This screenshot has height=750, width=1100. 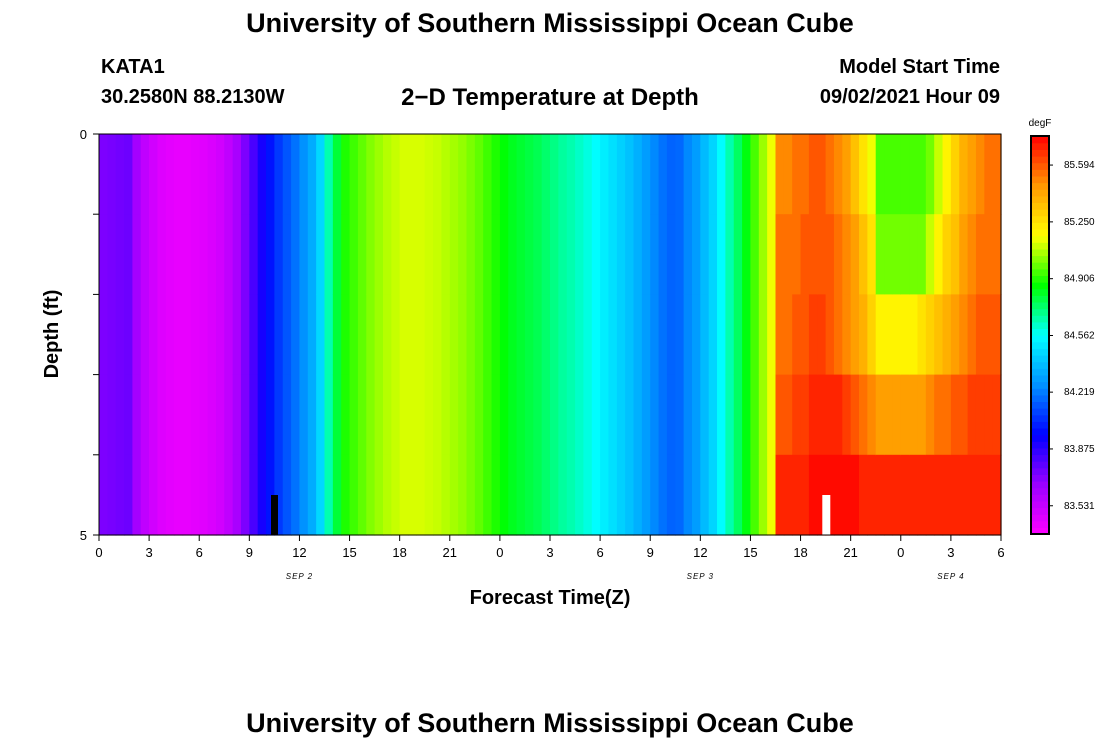 I want to click on model-start-value: 09/02/2021 Hour 09, so click(x=909, y=97).